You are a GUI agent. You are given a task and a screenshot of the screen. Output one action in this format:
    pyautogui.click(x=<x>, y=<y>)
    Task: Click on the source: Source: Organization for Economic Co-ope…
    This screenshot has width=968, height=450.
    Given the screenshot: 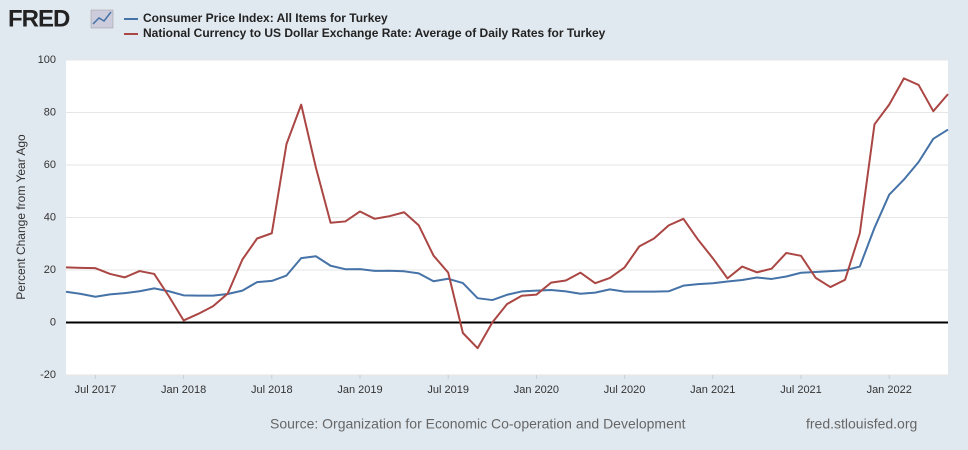 What is the action you would take?
    pyautogui.click(x=478, y=424)
    